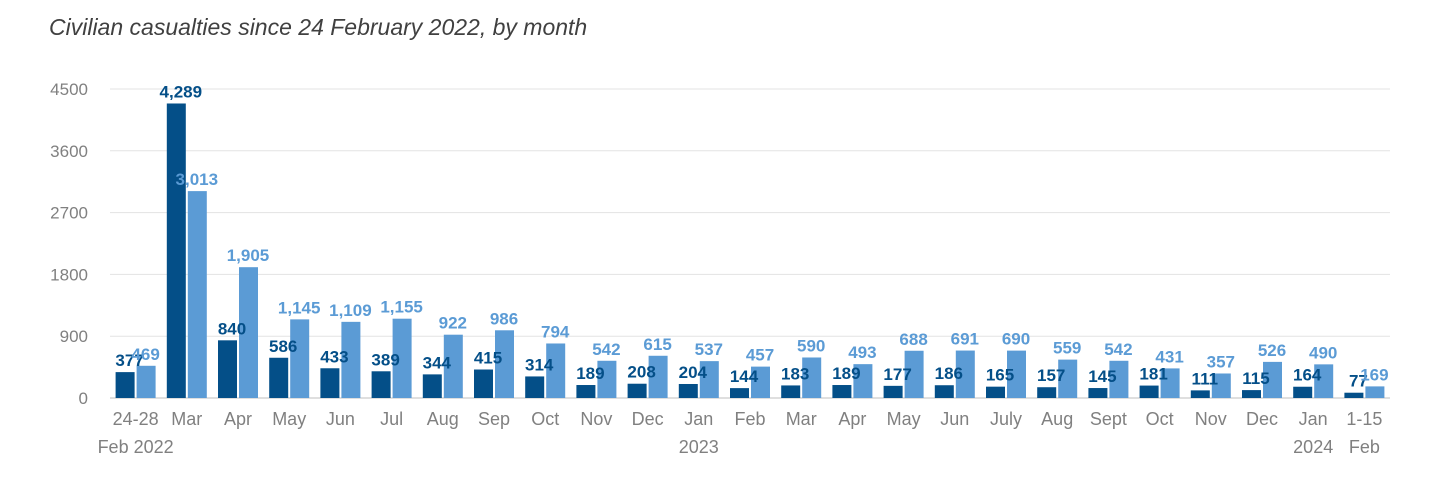 The image size is (1456, 480). Describe the element at coordinates (334, 356) in the screenshot. I see `data-label-killed: 433` at that location.